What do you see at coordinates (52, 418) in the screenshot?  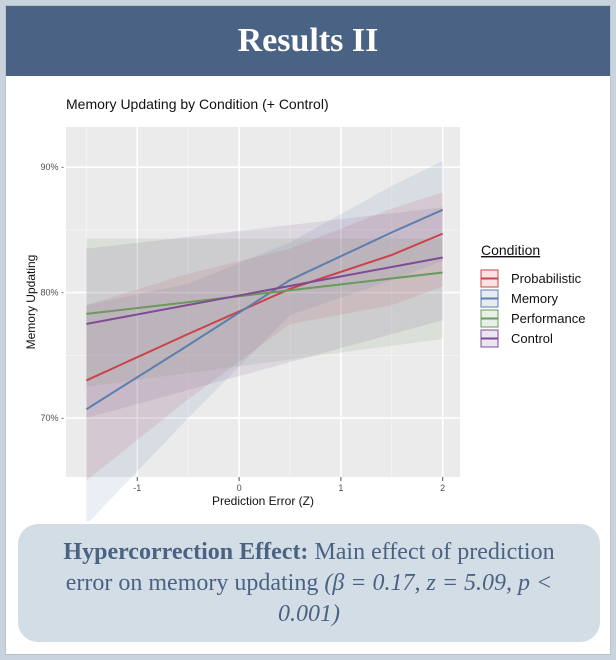 I see `y-tick-label: 70% -` at bounding box center [52, 418].